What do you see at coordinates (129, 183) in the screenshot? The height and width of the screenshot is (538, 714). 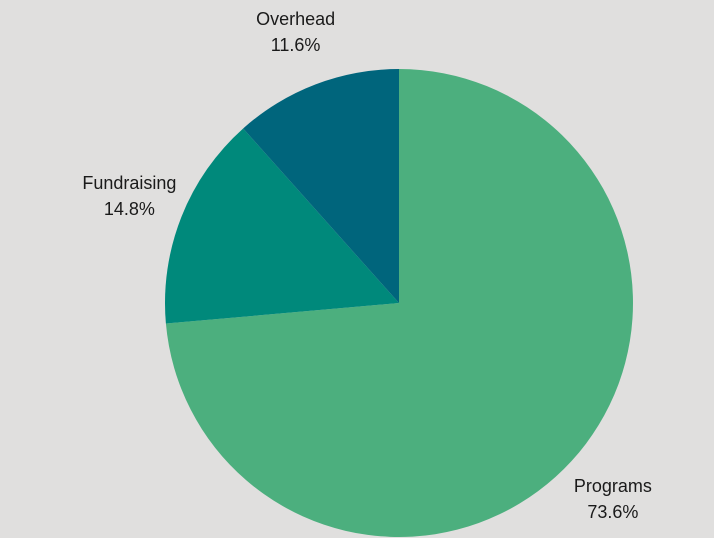 I see `slice-label-fundraising: Fundraising` at bounding box center [129, 183].